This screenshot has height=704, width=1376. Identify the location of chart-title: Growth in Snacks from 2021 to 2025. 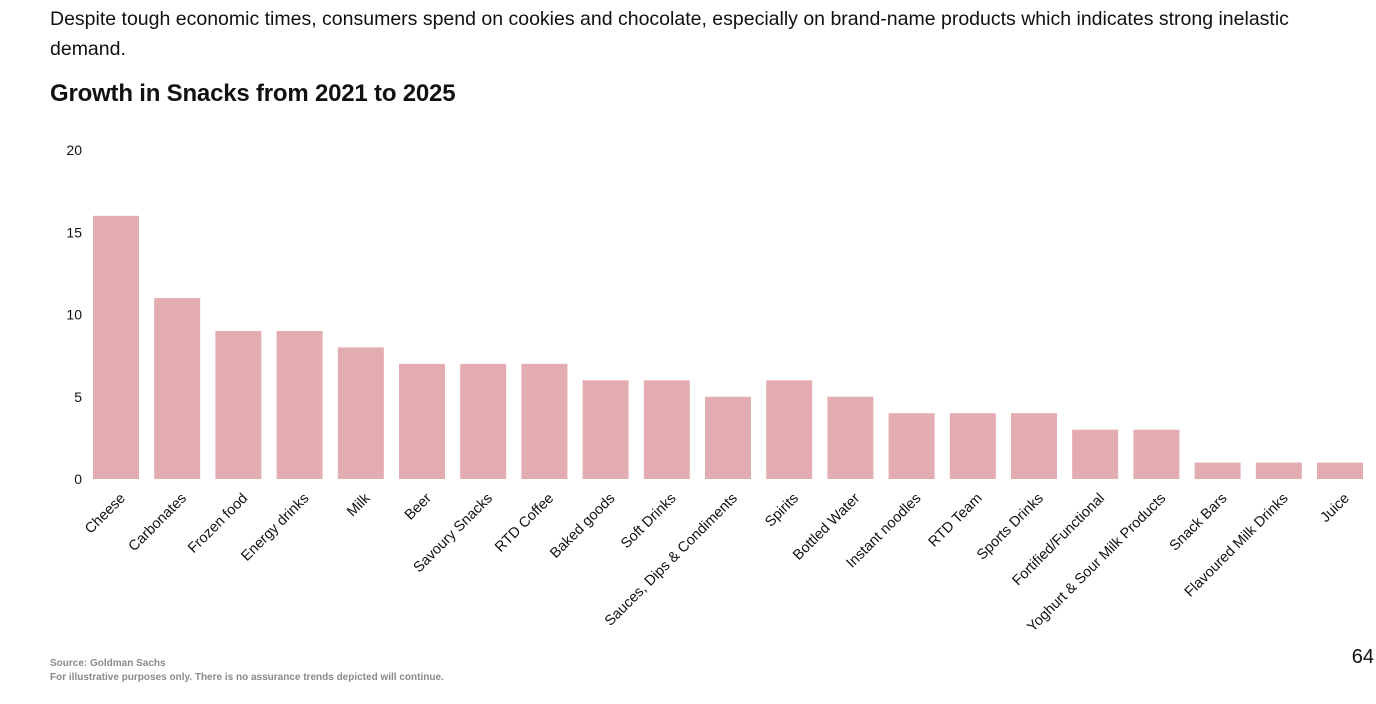
(253, 93).